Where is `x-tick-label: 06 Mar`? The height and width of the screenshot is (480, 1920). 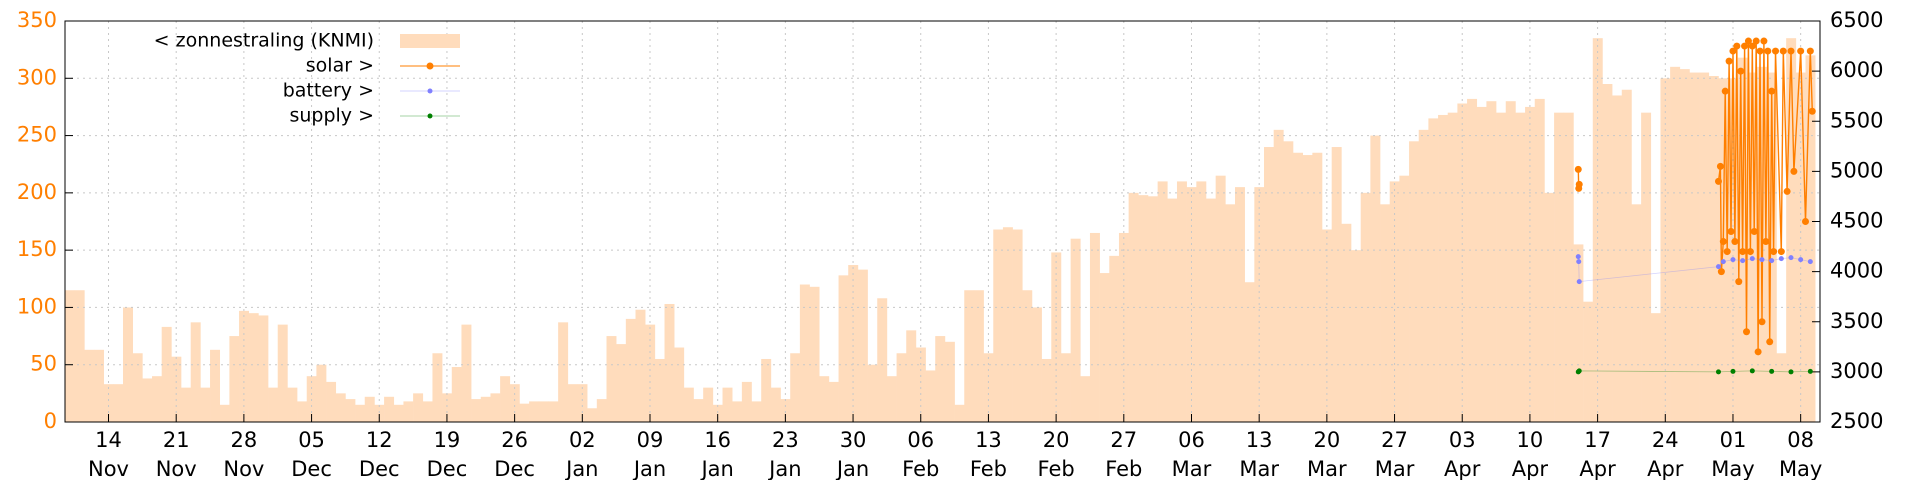
x-tick-label: 06 Mar is located at coordinates (1192, 454).